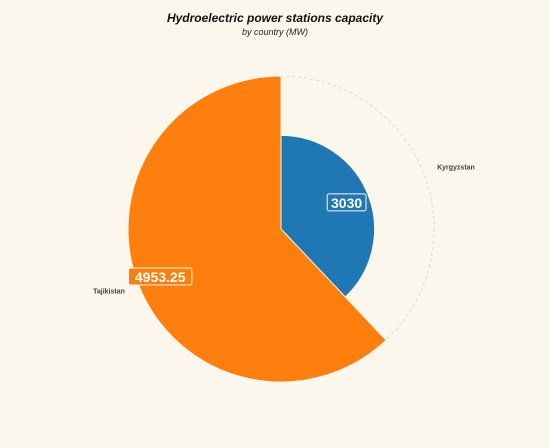  What do you see at coordinates (109, 292) in the screenshot?
I see `category-label-tajikistan: Tajikistan` at bounding box center [109, 292].